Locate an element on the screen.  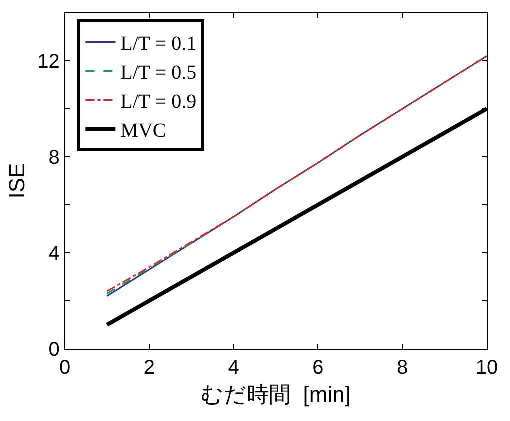
legend-label: L/T = 0.1 is located at coordinates (158, 44).